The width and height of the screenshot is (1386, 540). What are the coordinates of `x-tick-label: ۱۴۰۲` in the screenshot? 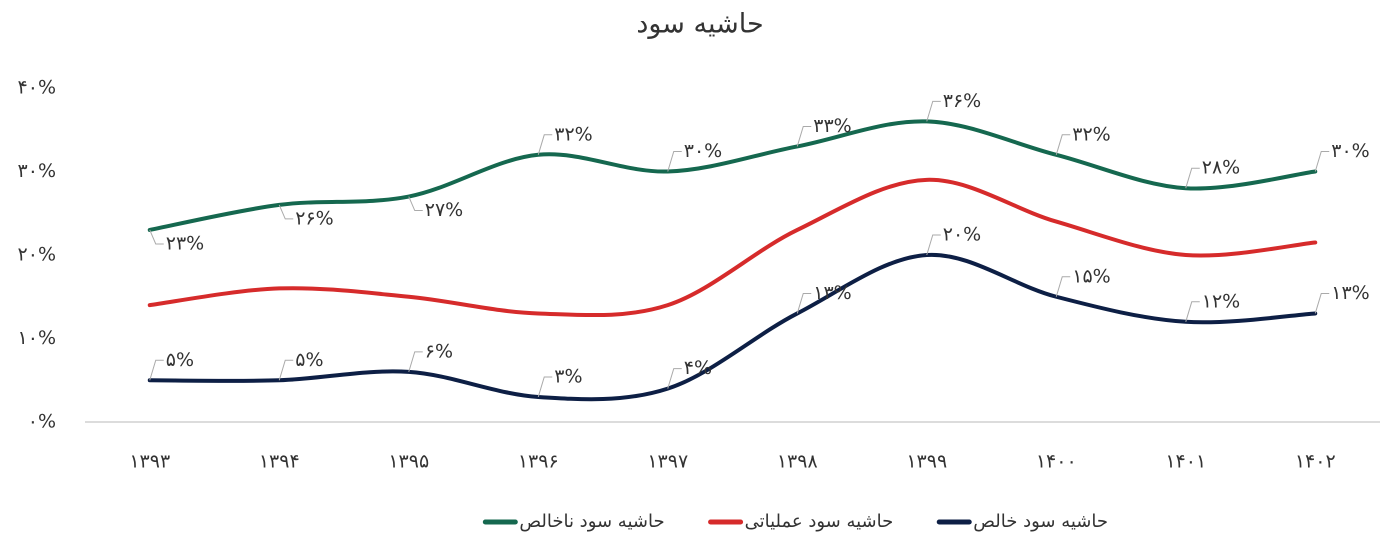 It's located at (1315, 462).